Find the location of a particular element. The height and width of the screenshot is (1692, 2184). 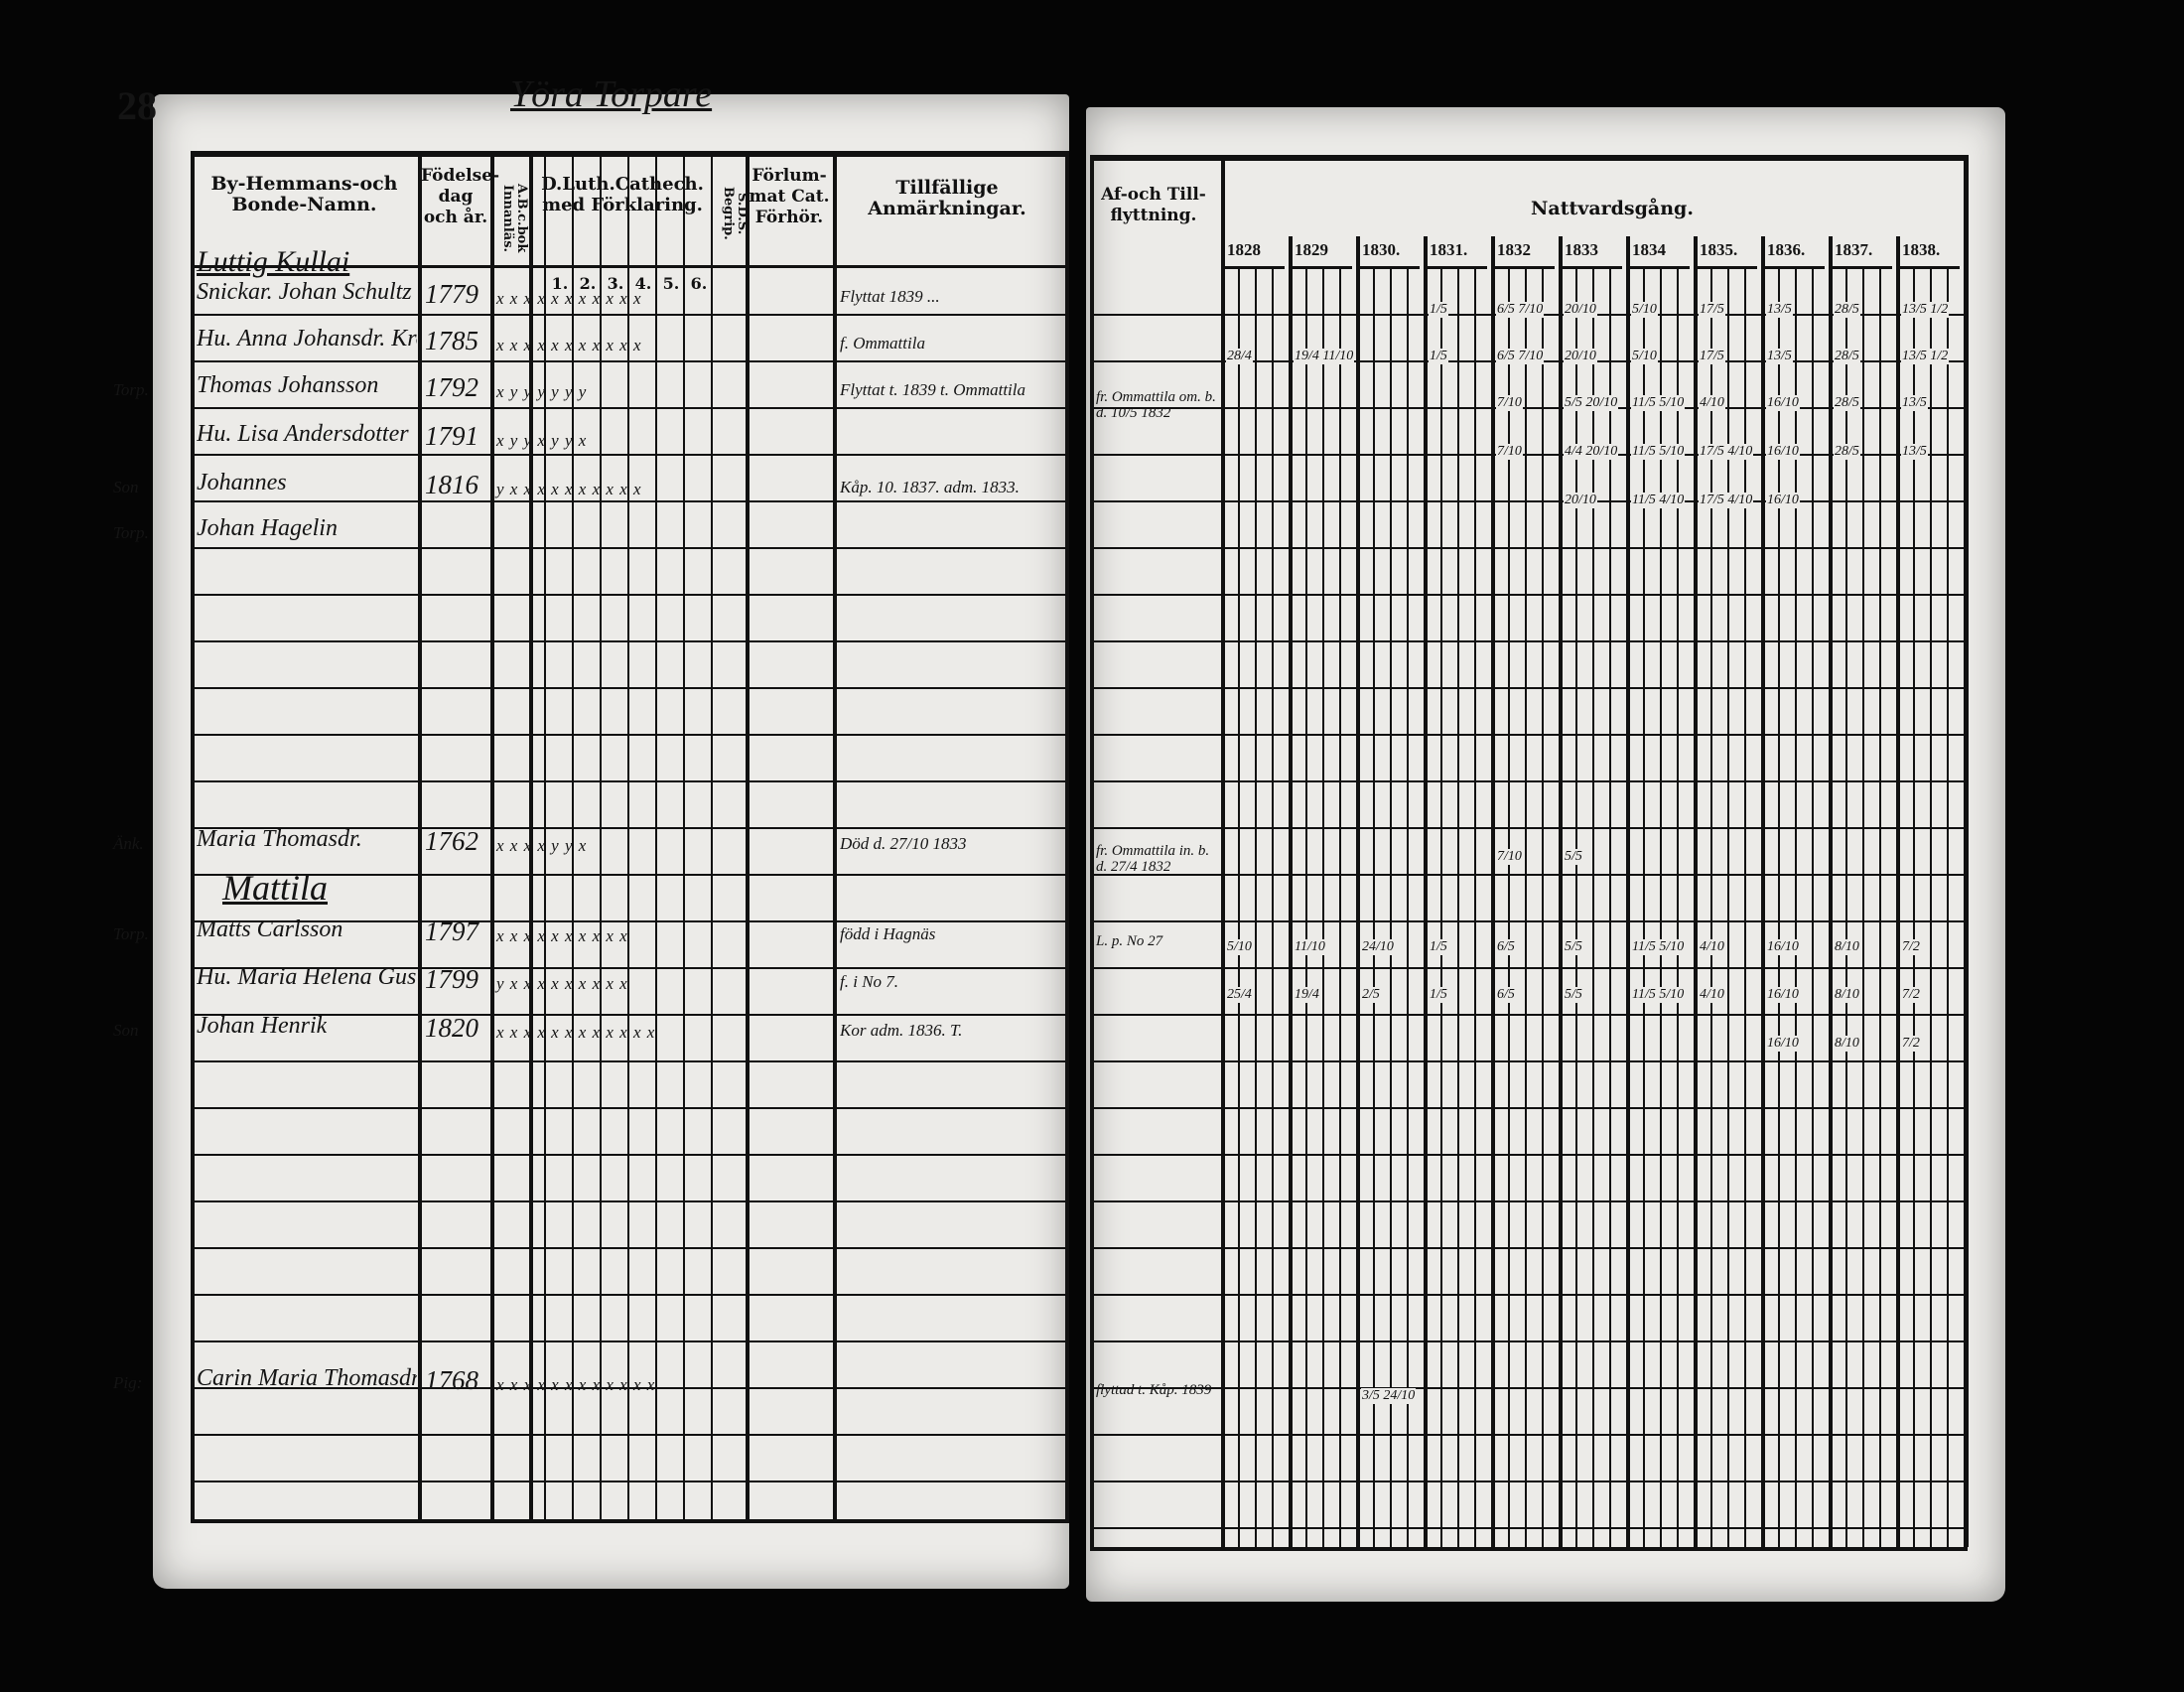

entry-remarks: f. Ommattila is located at coordinates (882, 343).